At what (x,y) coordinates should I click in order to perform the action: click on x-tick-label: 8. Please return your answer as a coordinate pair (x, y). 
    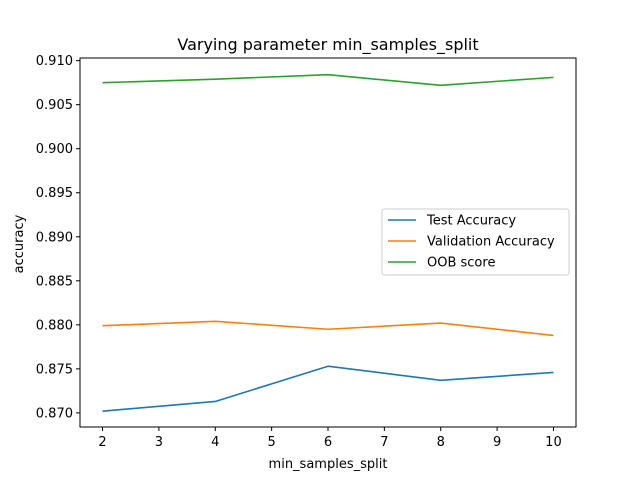
    Looking at the image, I should click on (441, 442).